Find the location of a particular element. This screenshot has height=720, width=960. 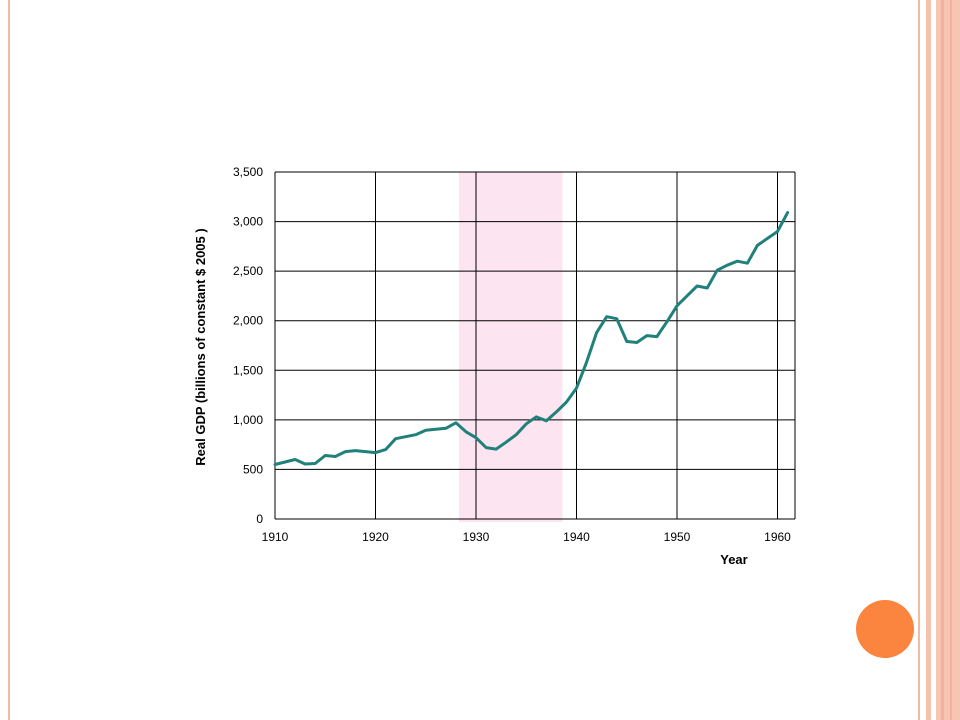

x-tick-label: 1950 is located at coordinates (677, 537).